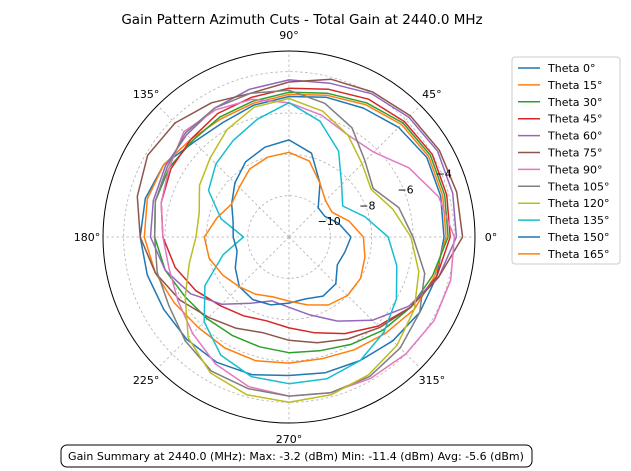 The width and height of the screenshot is (631, 471). What do you see at coordinates (578, 254) in the screenshot?
I see `legend-label: Theta 165°` at bounding box center [578, 254].